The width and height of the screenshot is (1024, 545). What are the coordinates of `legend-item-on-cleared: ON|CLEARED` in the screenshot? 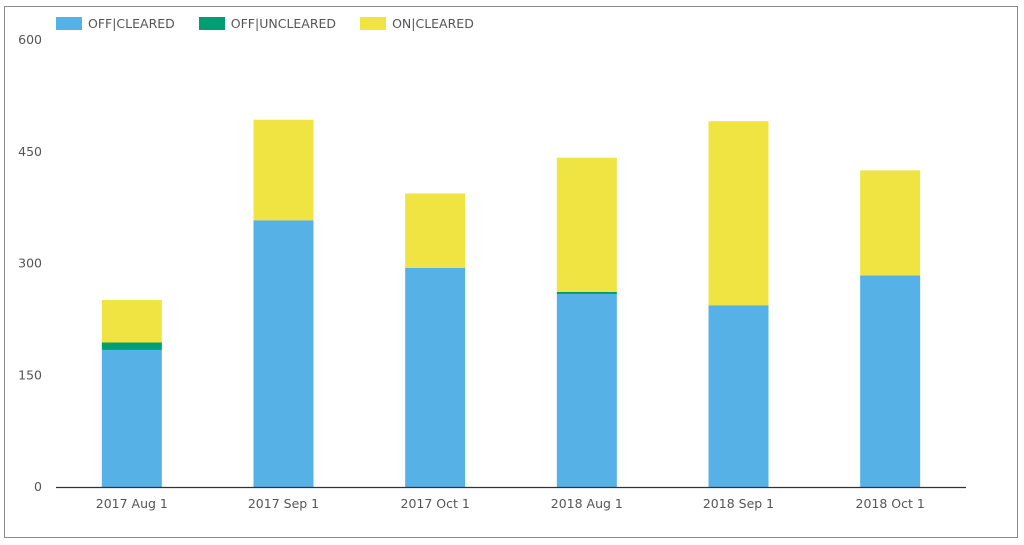 It's located at (417, 23).